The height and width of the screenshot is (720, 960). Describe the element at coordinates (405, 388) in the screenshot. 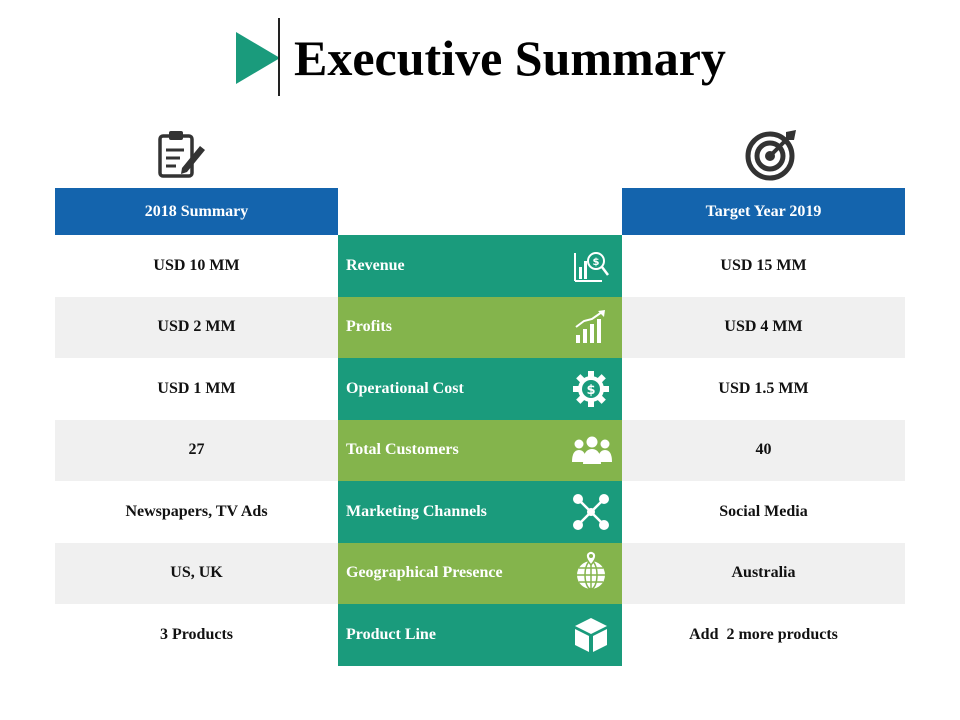

I see `metric-label: Operational Cost` at that location.